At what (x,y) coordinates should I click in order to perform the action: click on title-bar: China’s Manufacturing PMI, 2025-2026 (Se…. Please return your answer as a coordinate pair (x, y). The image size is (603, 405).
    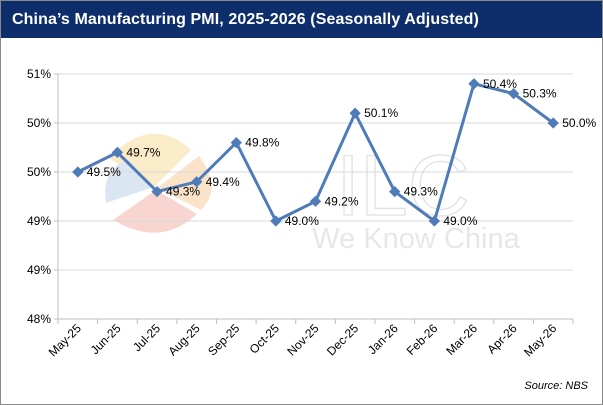
    Looking at the image, I should click on (301, 19).